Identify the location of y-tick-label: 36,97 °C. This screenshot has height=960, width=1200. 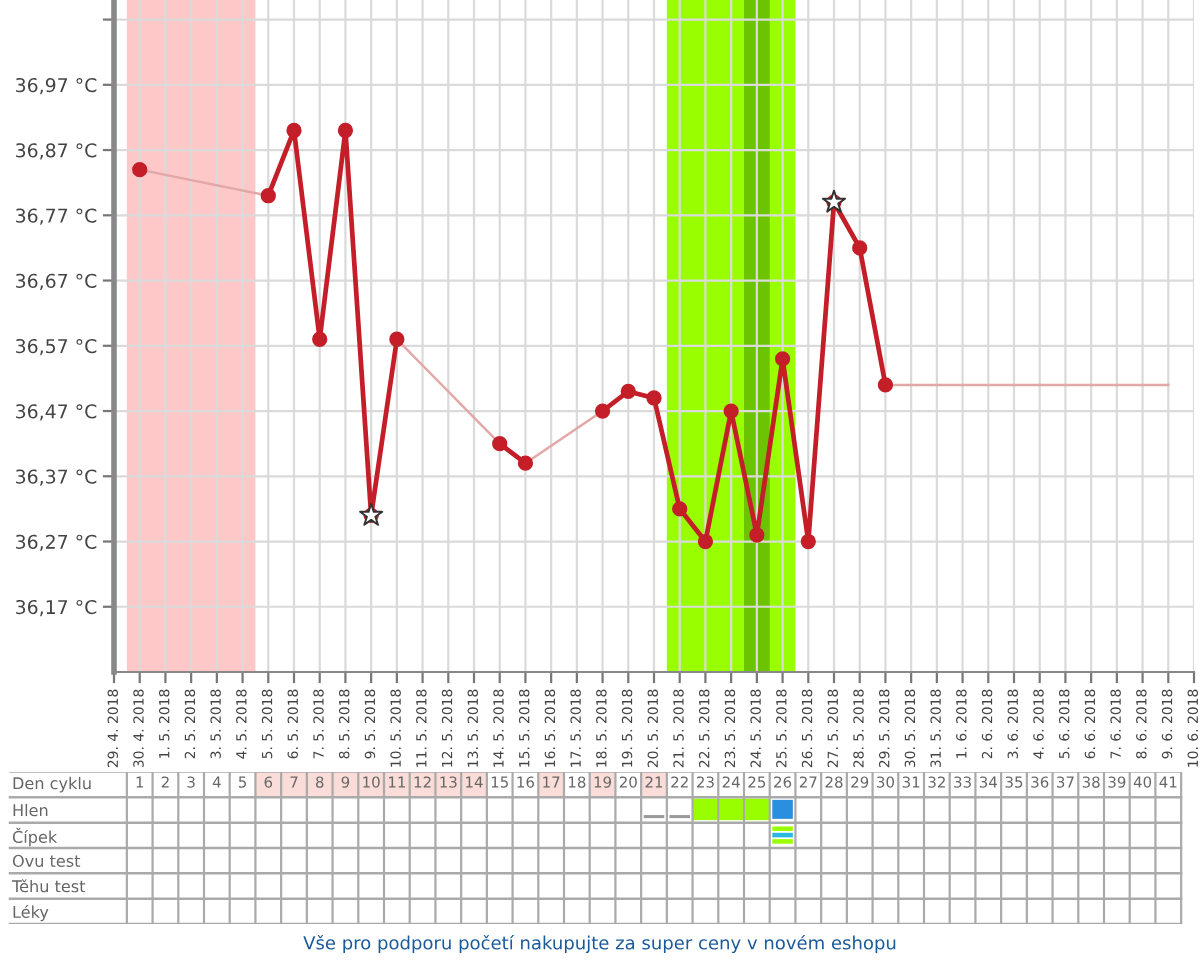
(56, 86).